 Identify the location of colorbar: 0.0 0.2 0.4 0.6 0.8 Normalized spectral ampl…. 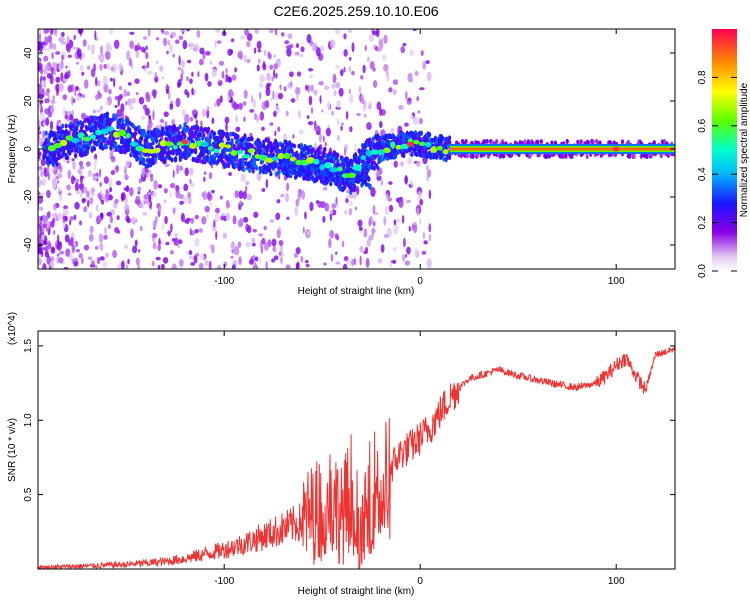
(723, 153).